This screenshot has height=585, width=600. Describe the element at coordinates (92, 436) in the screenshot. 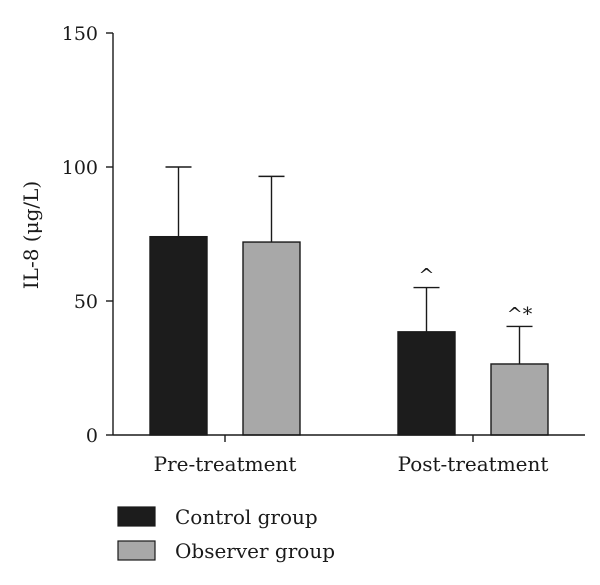

I see `y-tick-label: 0` at that location.